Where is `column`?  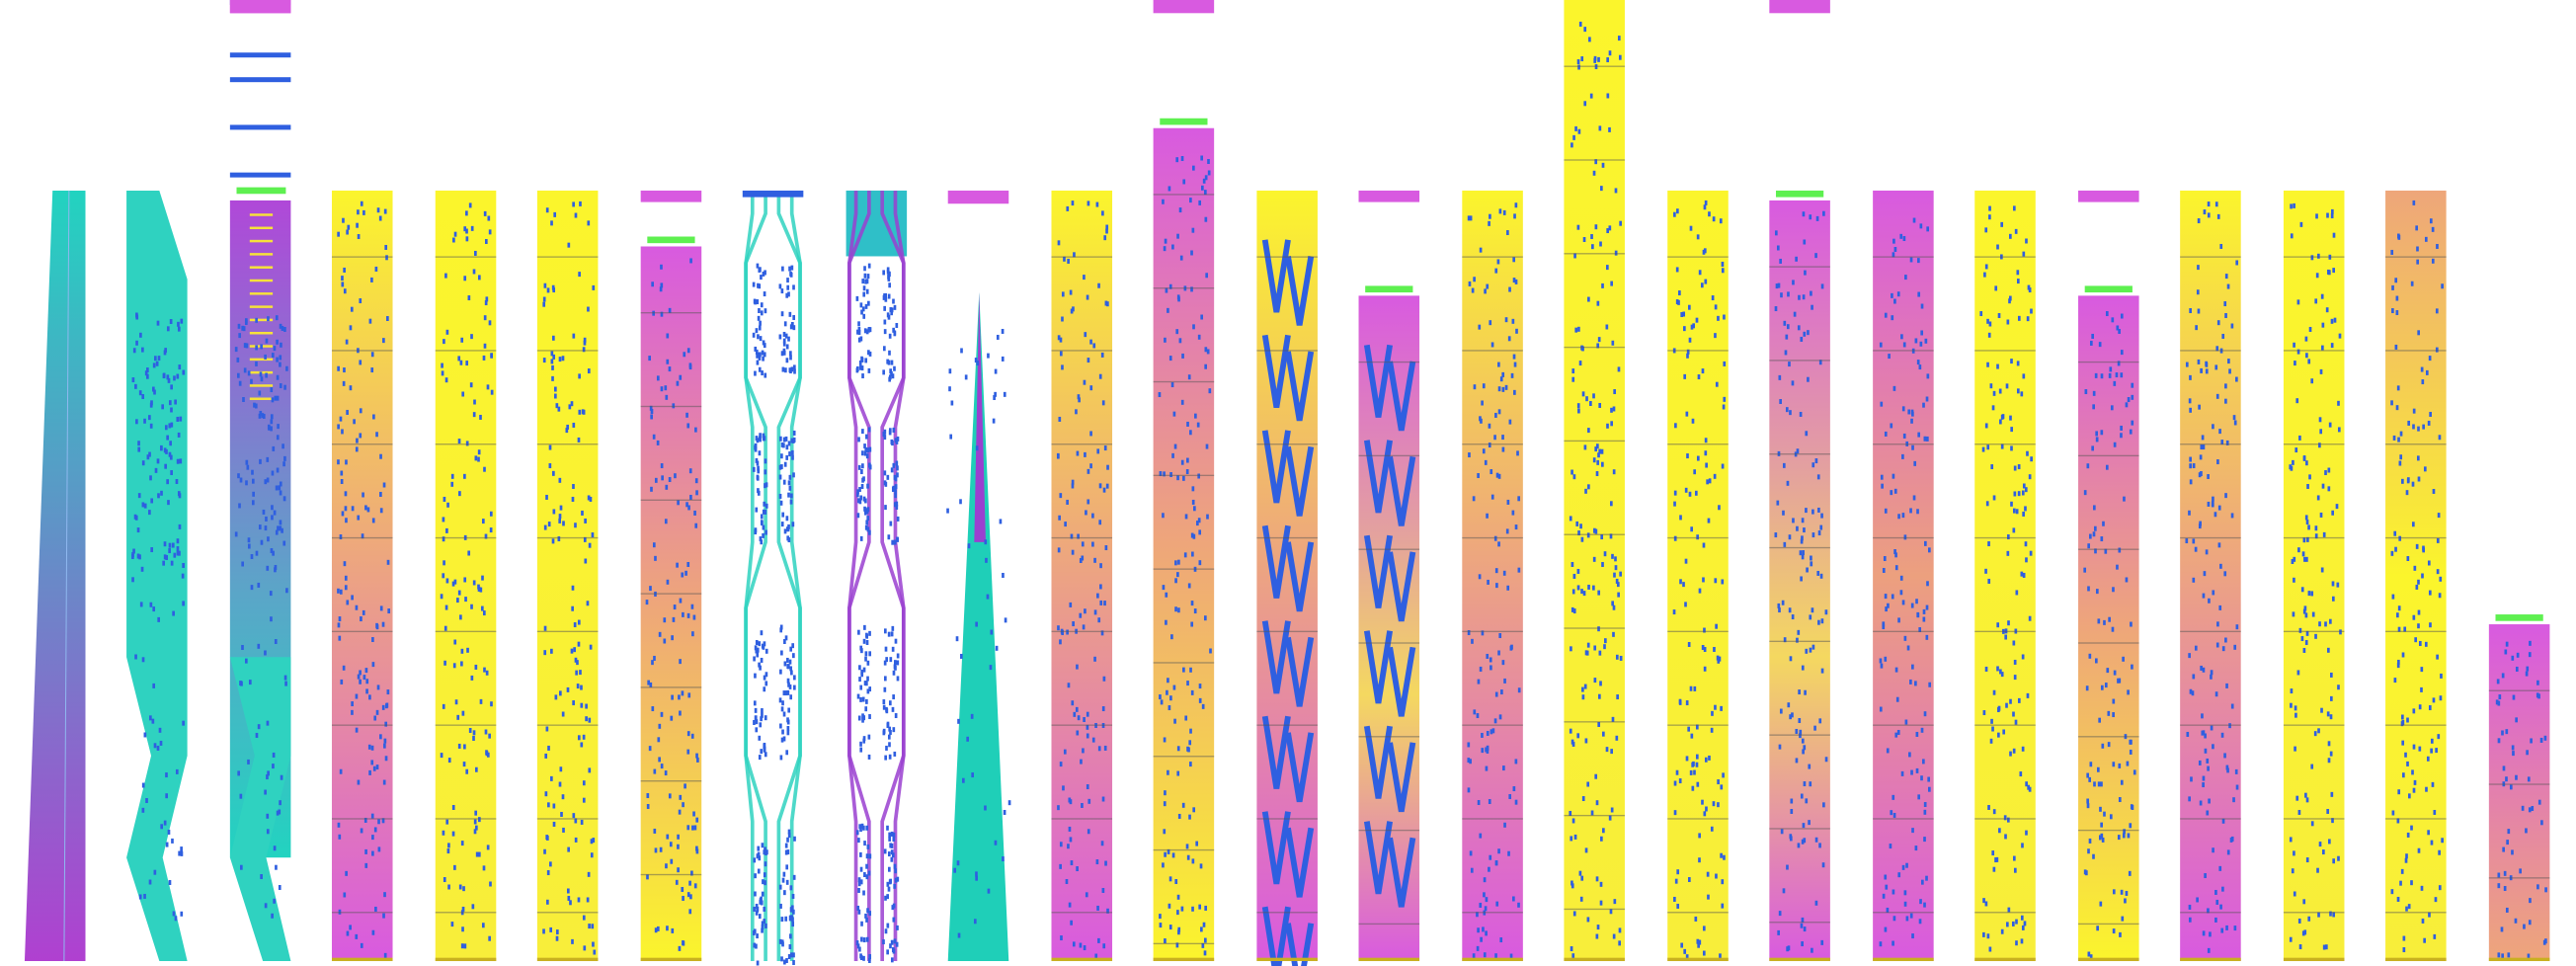 column is located at coordinates (1287, 578).